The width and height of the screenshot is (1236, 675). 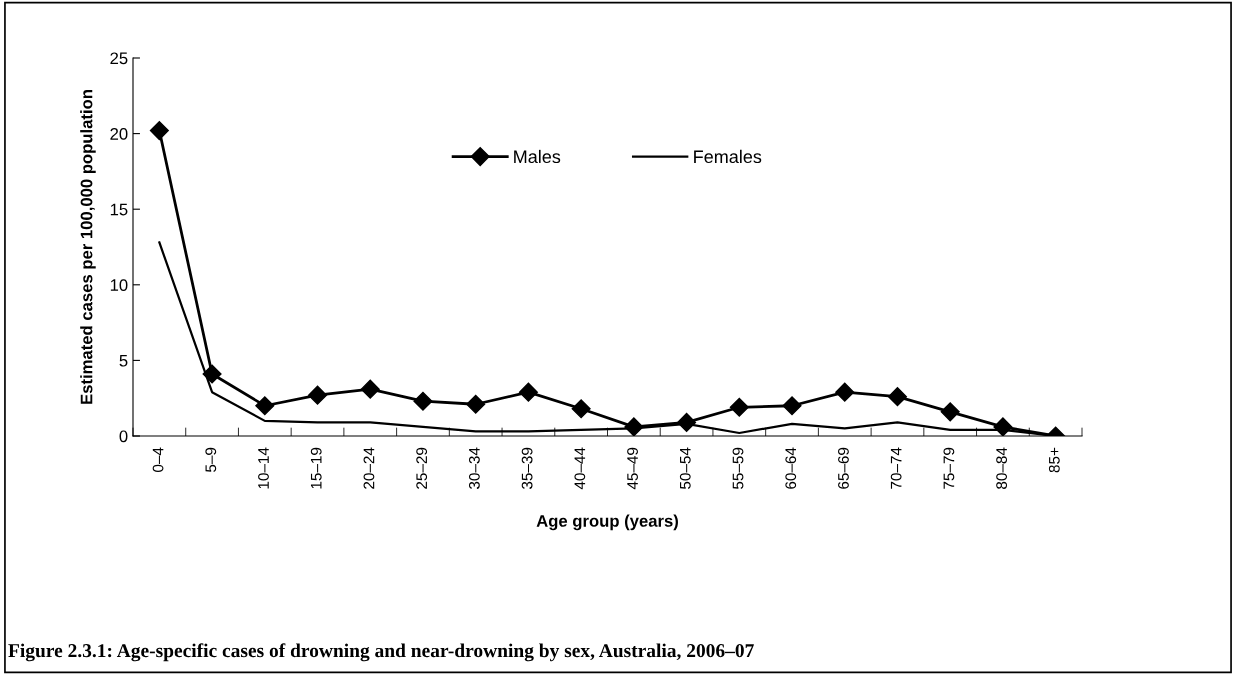 What do you see at coordinates (119, 58) in the screenshot?
I see `y-tick-label: 25` at bounding box center [119, 58].